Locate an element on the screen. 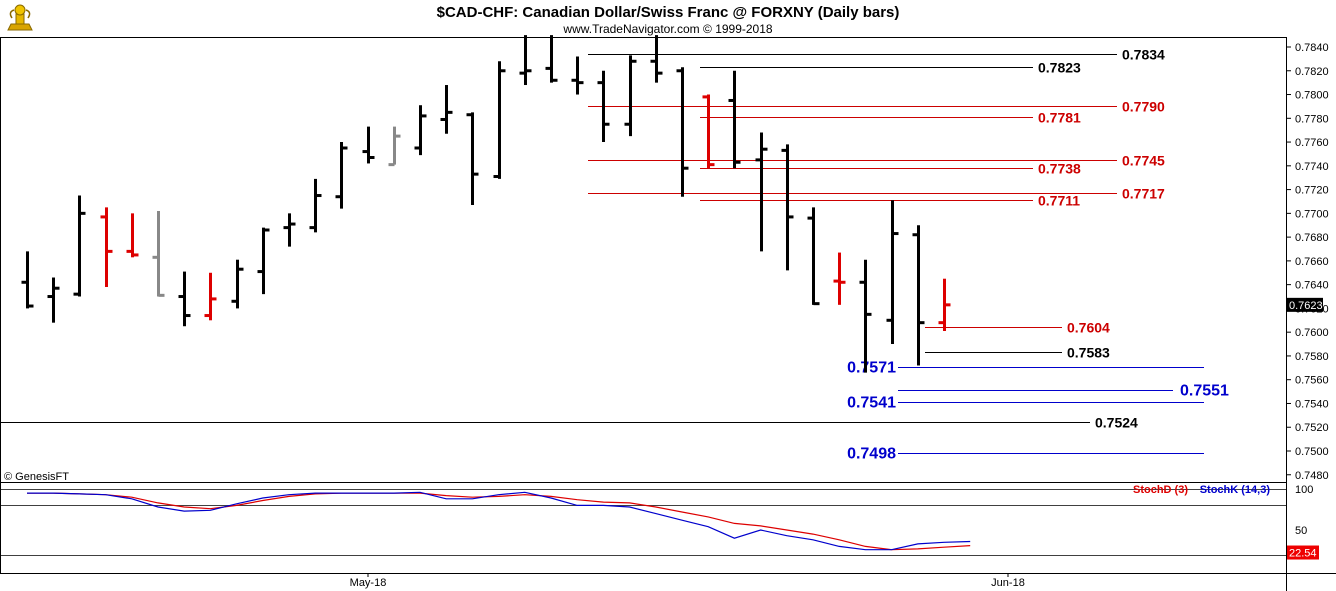 This screenshot has width=1336, height=591. logo-icon is located at coordinates (20, 17).